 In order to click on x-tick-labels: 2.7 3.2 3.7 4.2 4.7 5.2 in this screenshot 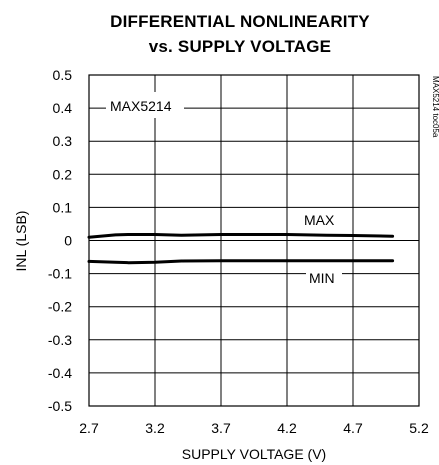, I will do `click(254, 428)`.